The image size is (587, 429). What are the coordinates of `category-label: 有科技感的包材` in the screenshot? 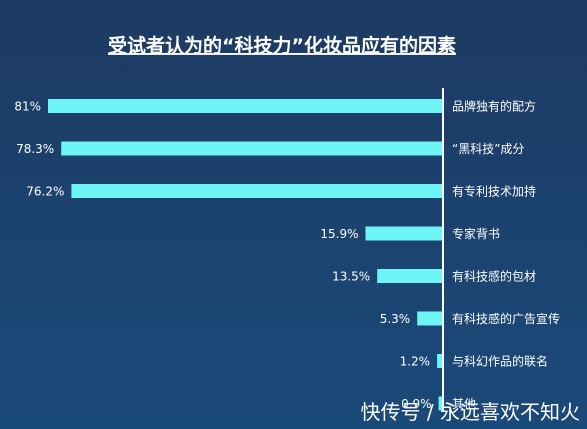 It's located at (494, 276).